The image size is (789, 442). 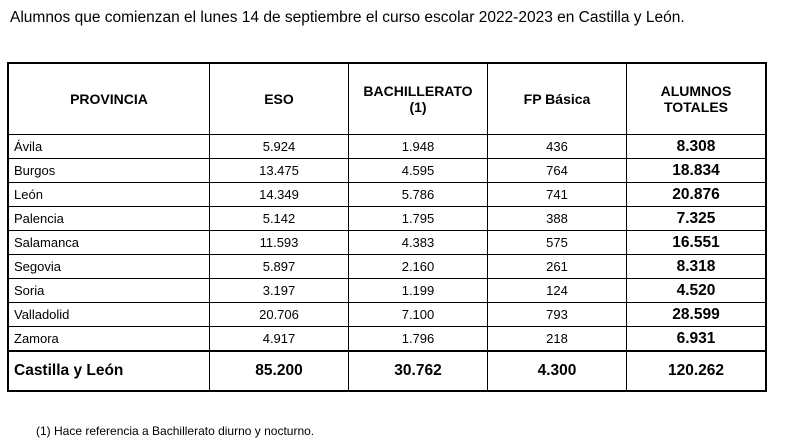 I want to click on cell-provincia: Salamanca, so click(x=109, y=242).